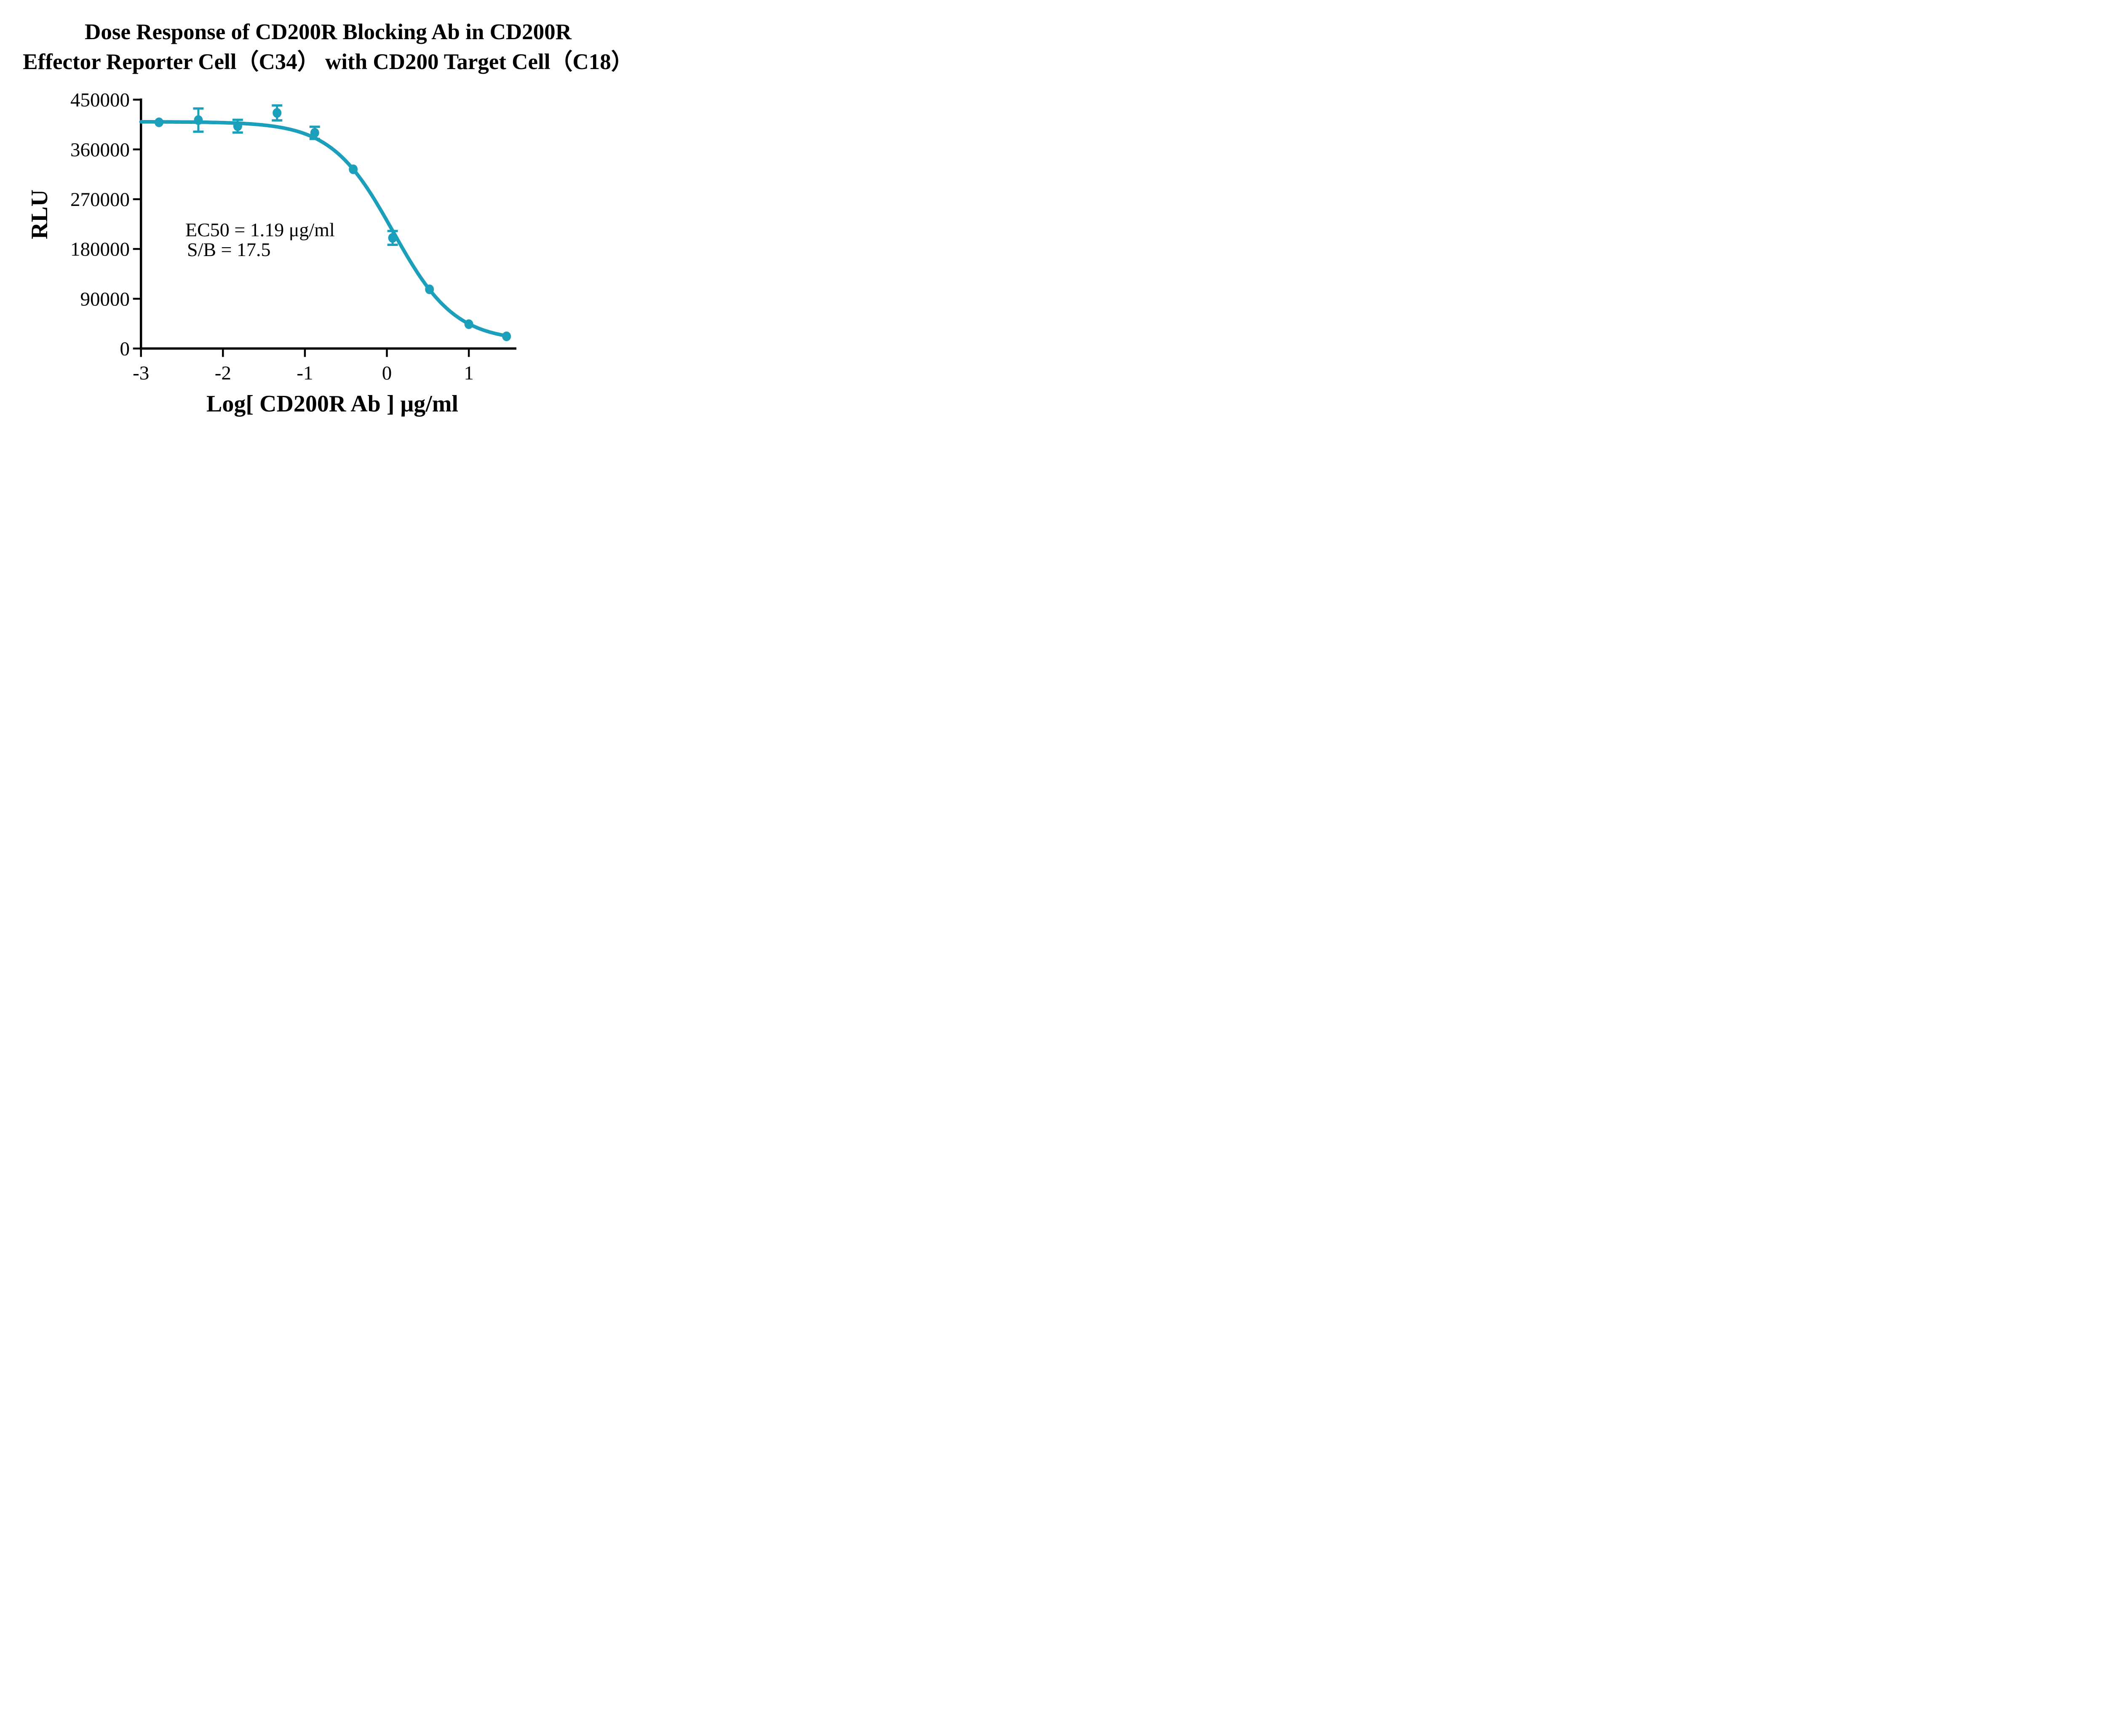 The width and height of the screenshot is (2106, 1736). Describe the element at coordinates (40, 214) in the screenshot. I see `y-axis-label: RLU` at that location.